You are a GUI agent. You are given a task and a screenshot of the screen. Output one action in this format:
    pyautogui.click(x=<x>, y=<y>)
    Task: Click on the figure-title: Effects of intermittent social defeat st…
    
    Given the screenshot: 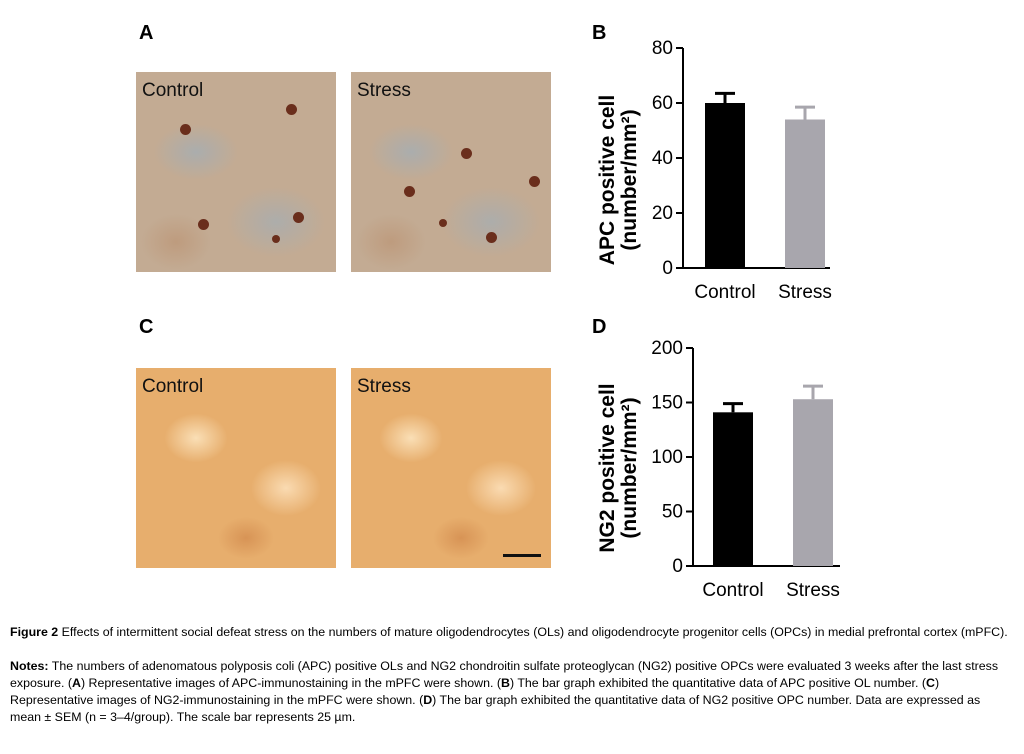 What is the action you would take?
    pyautogui.click(x=533, y=632)
    